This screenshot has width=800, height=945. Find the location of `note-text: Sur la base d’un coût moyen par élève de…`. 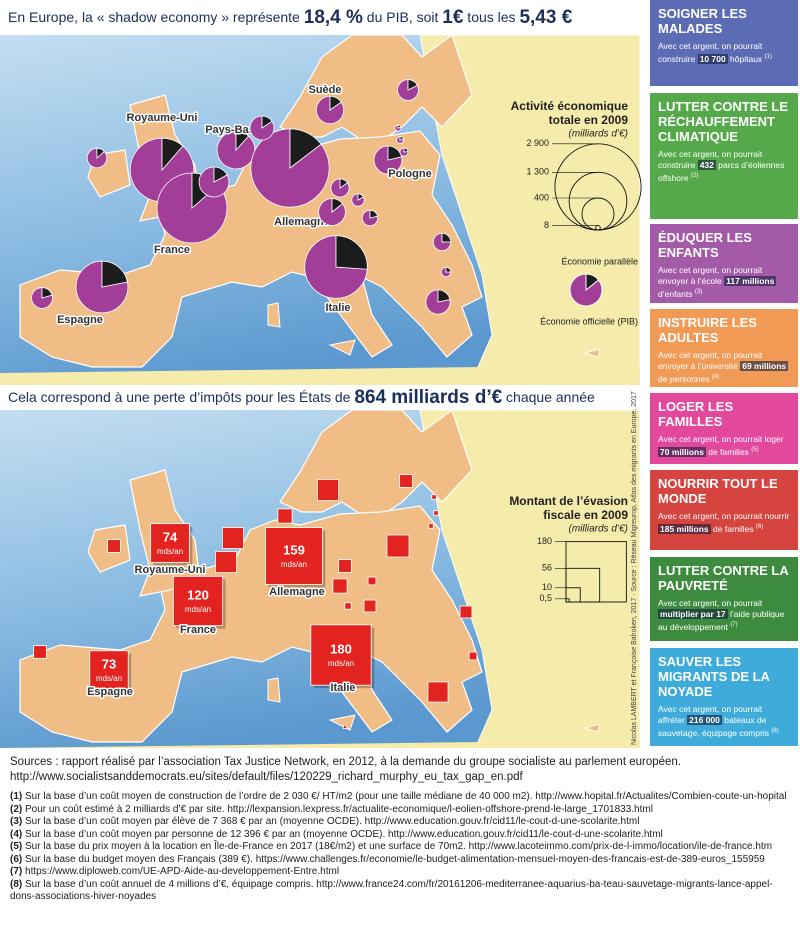

note-text: Sur la base d’un coût moyen par élève de… is located at coordinates (331, 821).